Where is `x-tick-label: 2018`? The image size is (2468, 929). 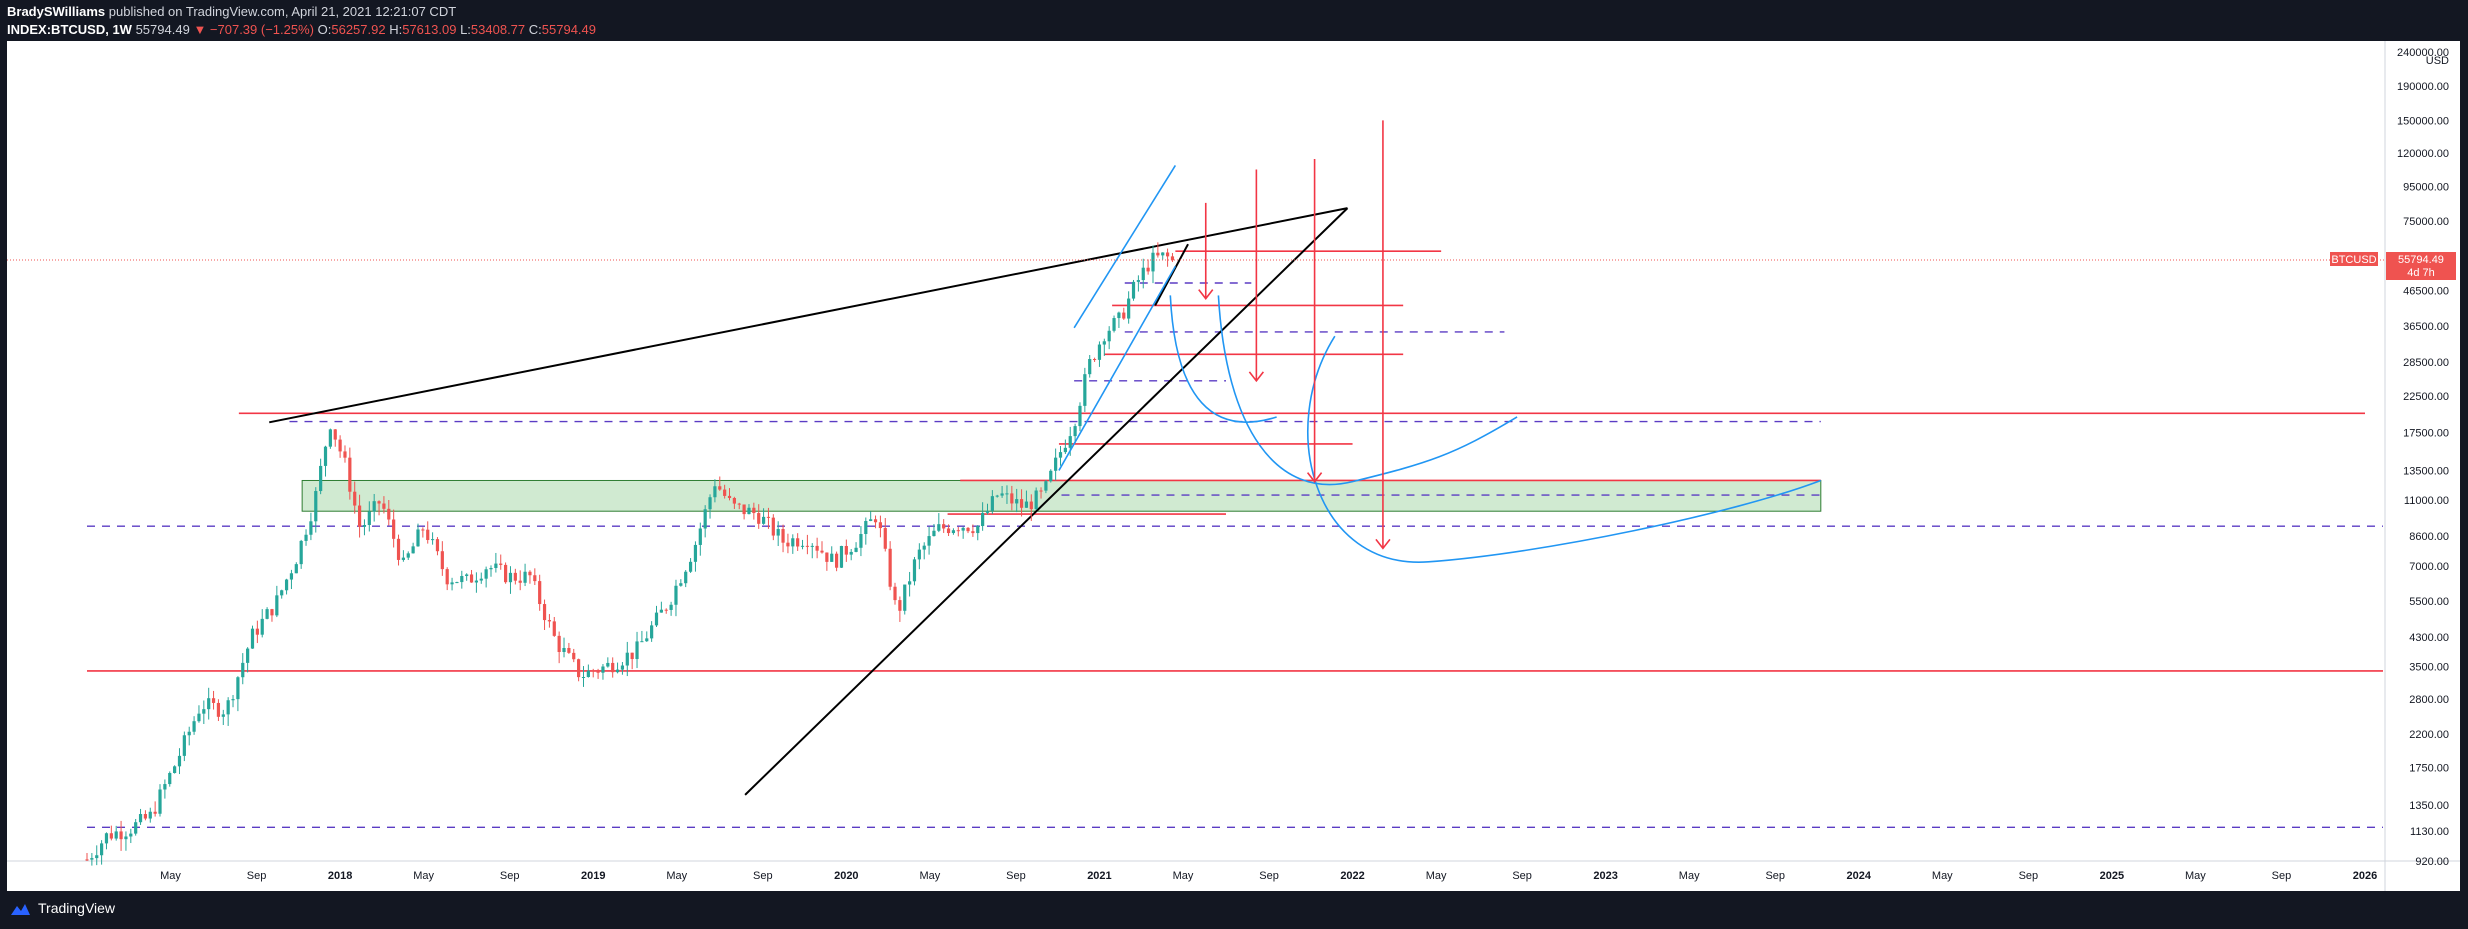
x-tick-label: 2018 is located at coordinates (340, 876).